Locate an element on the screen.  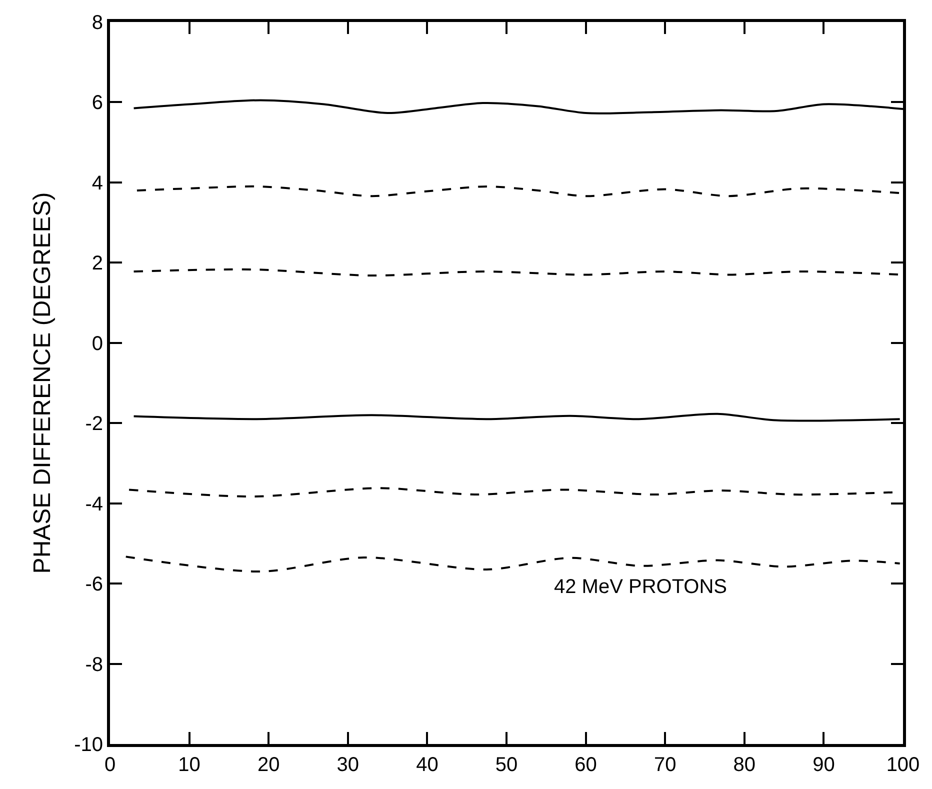
y-tick-label: 8 is located at coordinates (97, 23).